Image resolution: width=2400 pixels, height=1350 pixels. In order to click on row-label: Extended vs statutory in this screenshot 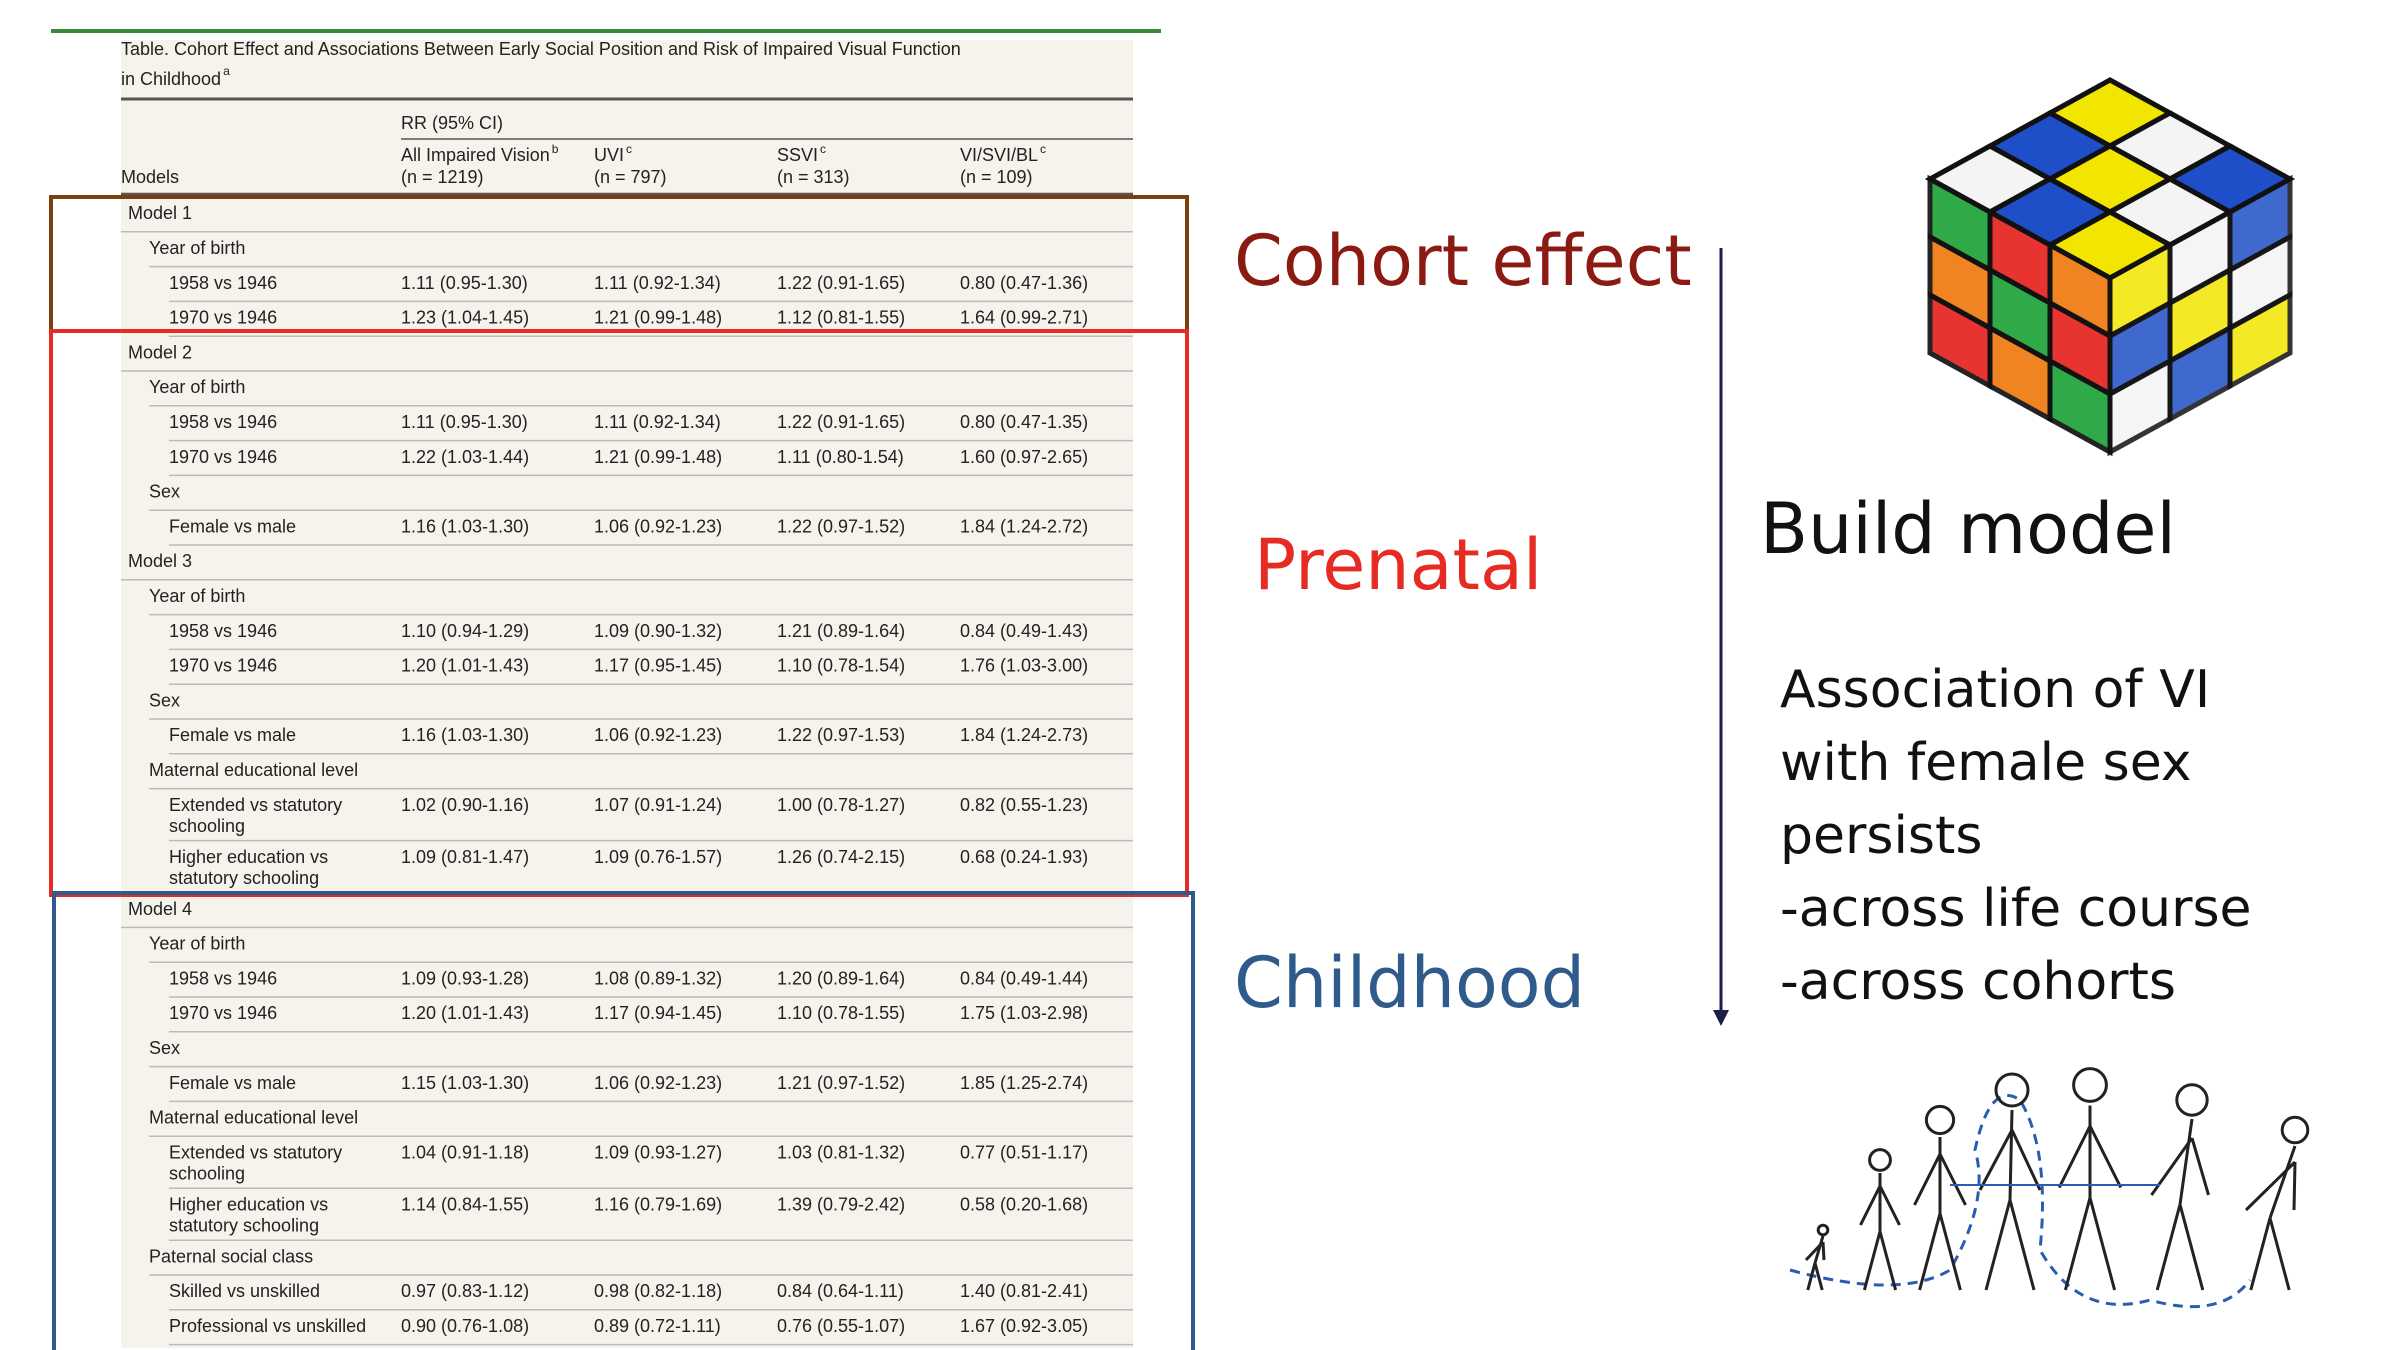, I will do `click(255, 1152)`.